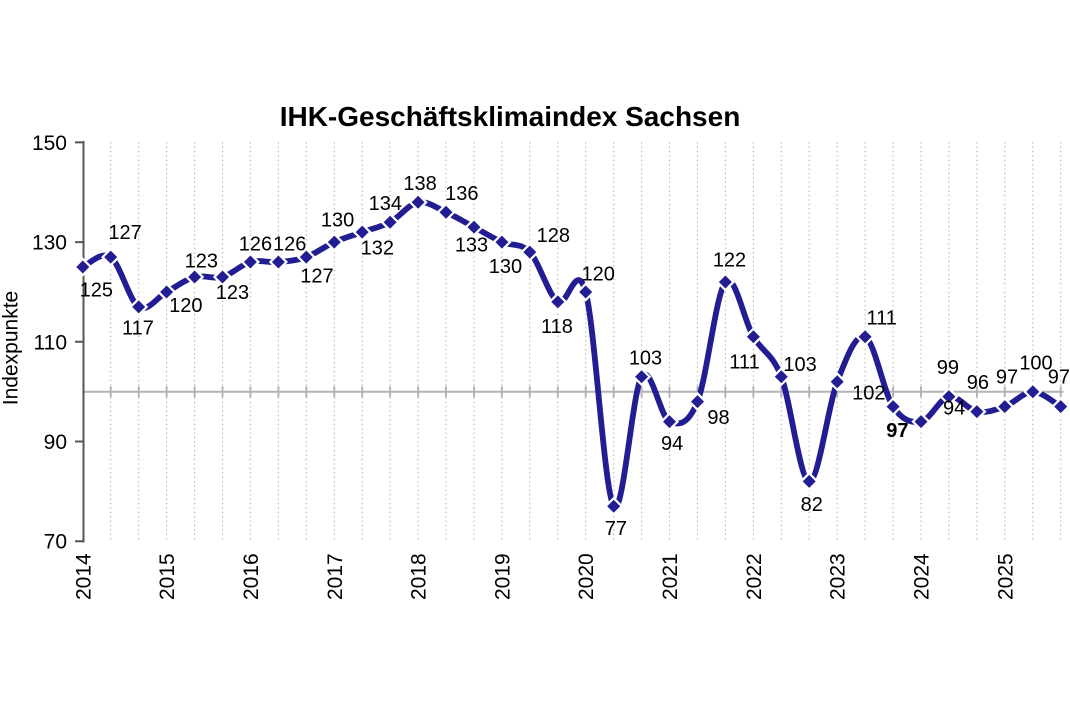  Describe the element at coordinates (1005, 576) in the screenshot. I see `svg-text: 2025` at that location.